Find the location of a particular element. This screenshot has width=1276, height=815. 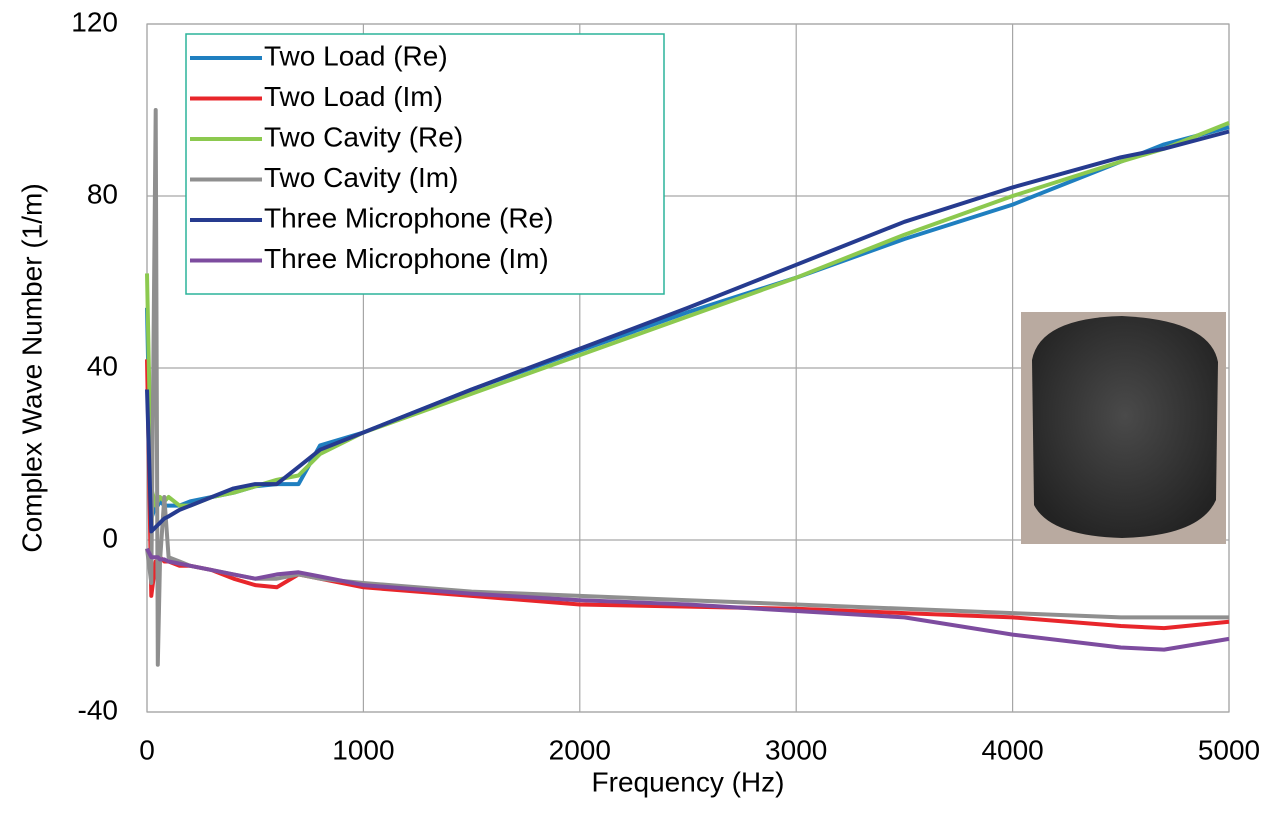

legend-box is located at coordinates (425, 164).